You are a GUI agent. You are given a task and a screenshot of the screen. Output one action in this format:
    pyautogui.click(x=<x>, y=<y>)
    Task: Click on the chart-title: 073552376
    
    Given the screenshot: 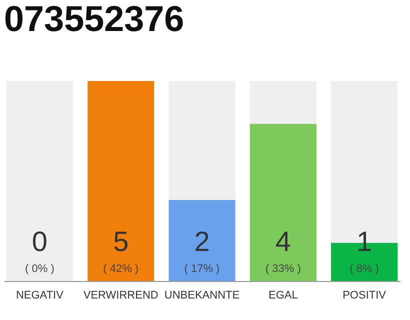 What is the action you would take?
    pyautogui.click(x=94, y=19)
    